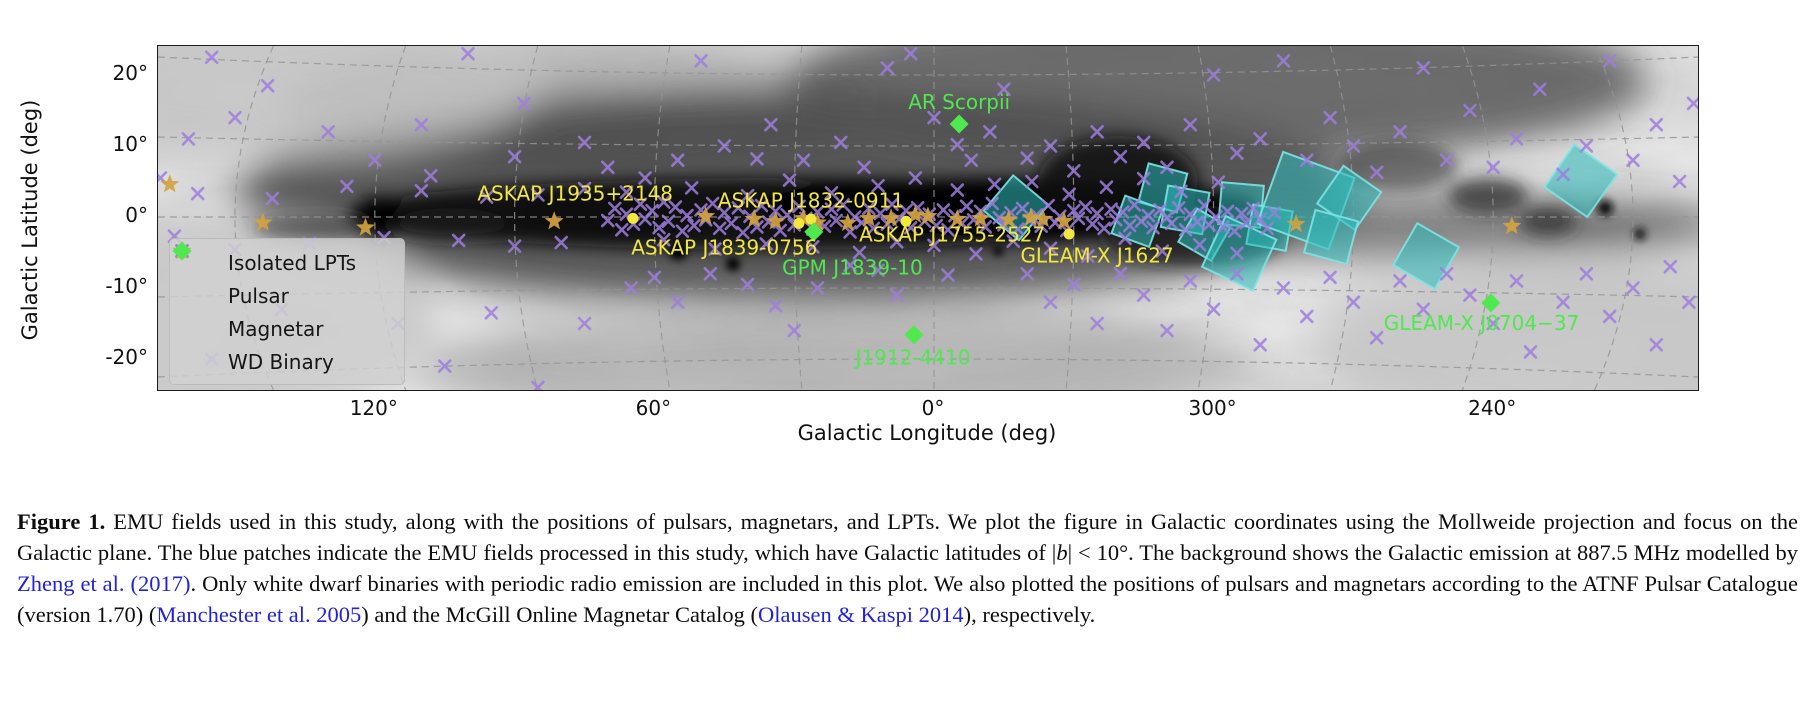  Describe the element at coordinates (1096, 255) in the screenshot. I see `annotation-label: GLEAM-X J1627` at that location.